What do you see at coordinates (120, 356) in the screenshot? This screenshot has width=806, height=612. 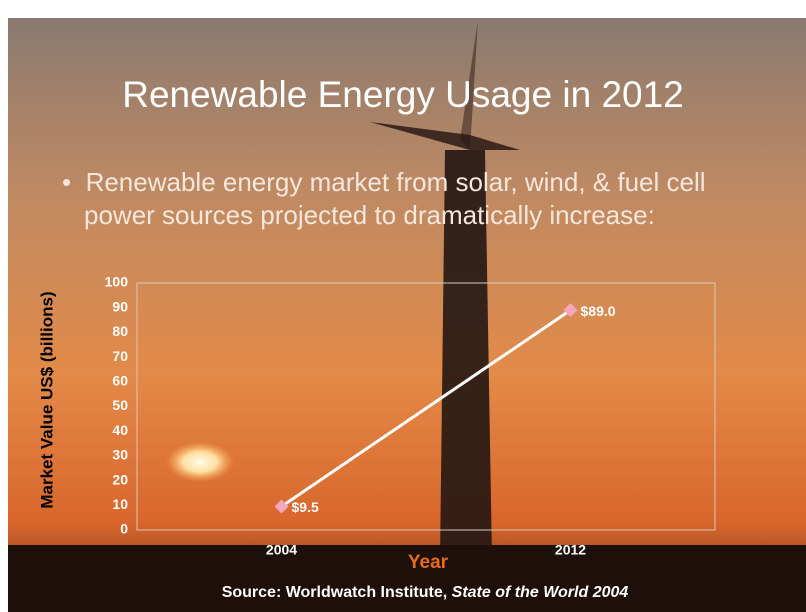 I see `y-tick-label: 70` at bounding box center [120, 356].